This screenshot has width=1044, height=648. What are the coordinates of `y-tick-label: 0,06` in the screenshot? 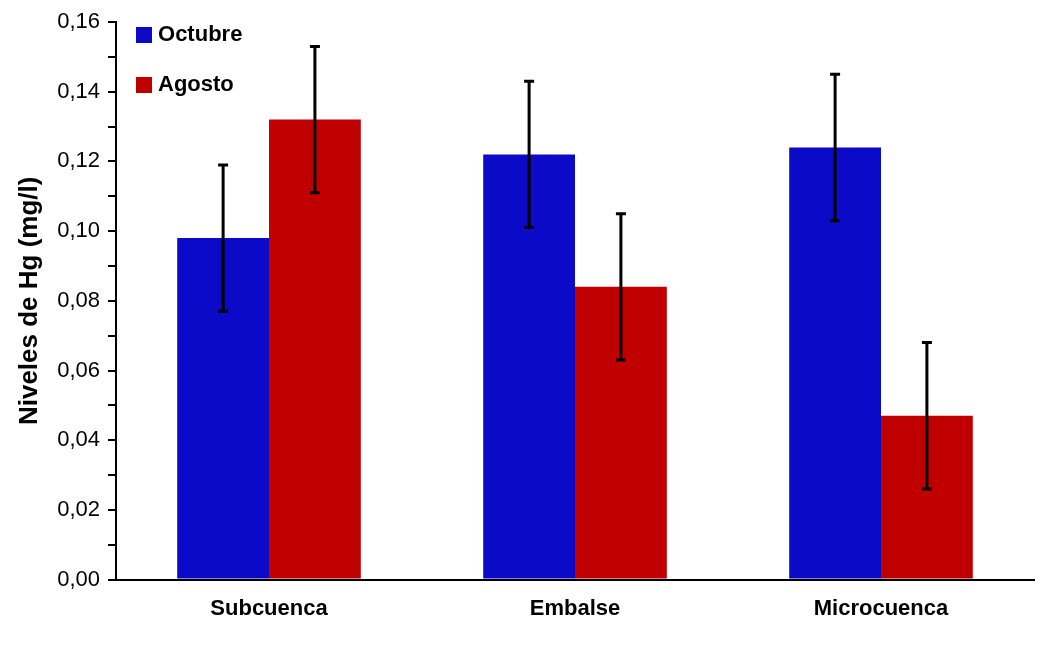 It's located at (79, 369).